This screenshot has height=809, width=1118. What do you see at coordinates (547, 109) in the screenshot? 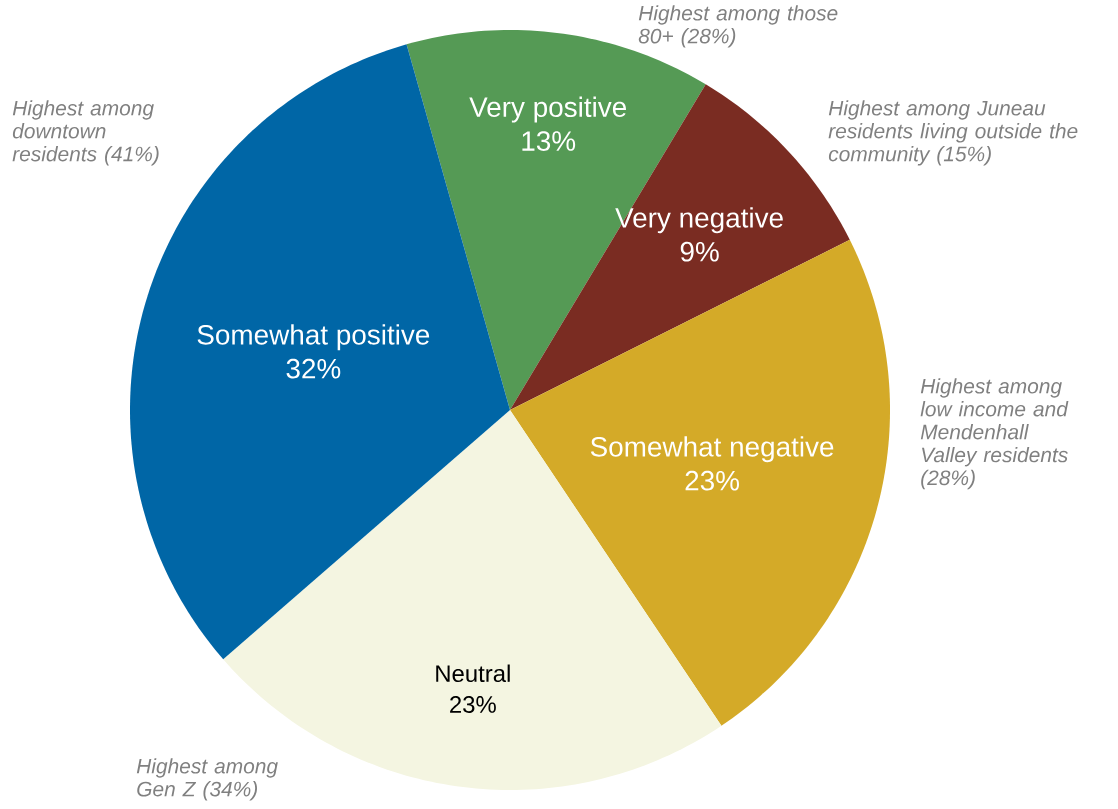
I see `slice-label: Very positive` at bounding box center [547, 109].